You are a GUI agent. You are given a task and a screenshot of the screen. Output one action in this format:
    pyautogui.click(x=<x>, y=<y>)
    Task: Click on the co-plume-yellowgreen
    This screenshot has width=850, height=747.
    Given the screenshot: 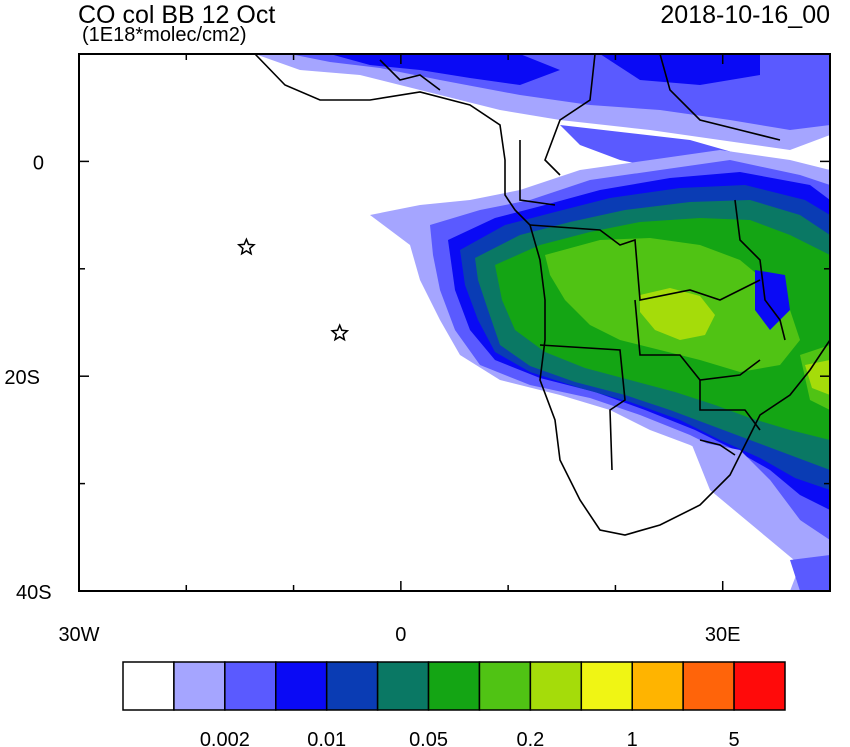 What is the action you would take?
    pyautogui.click(x=677, y=314)
    